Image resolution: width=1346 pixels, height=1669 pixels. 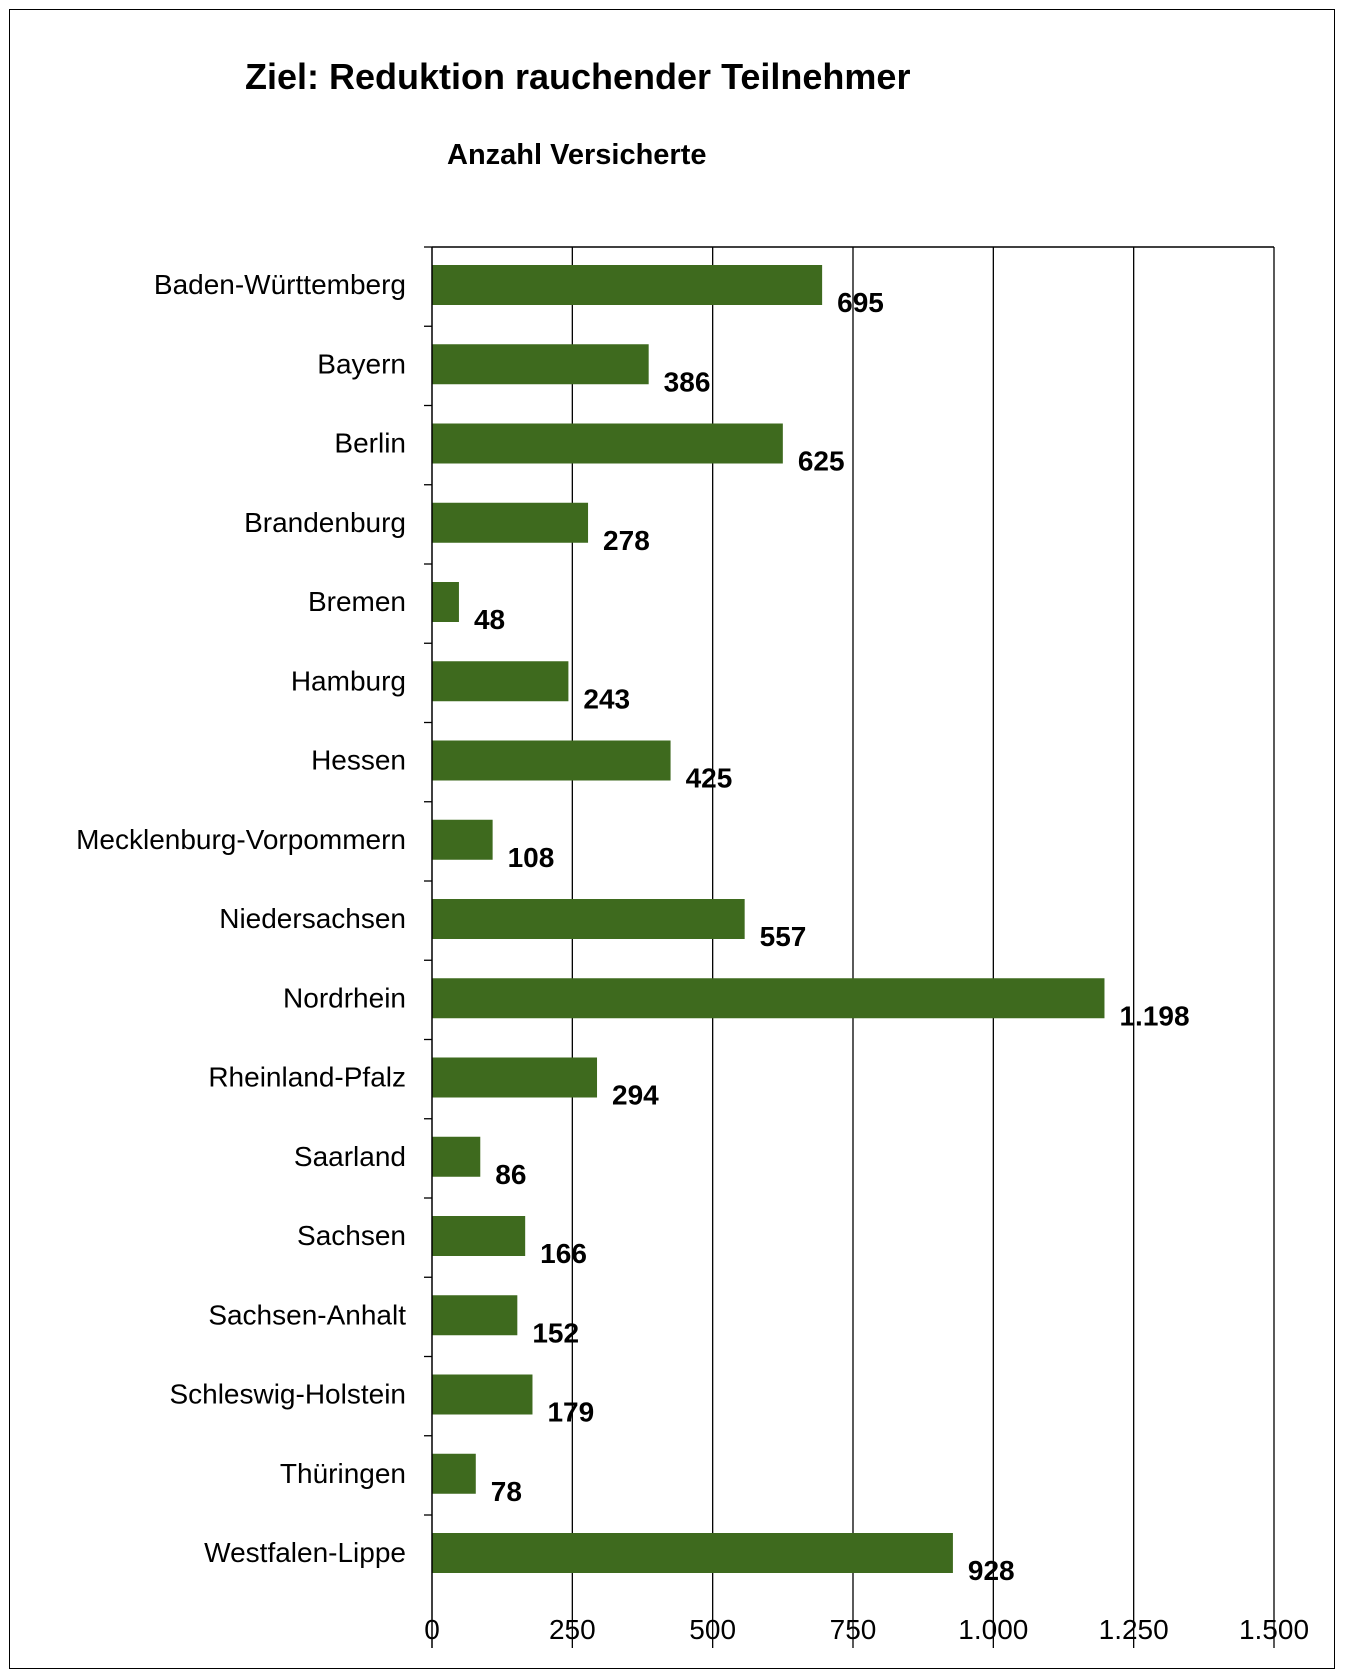 What do you see at coordinates (307, 1077) in the screenshot?
I see `category-label: Rheinland-Pfalz` at bounding box center [307, 1077].